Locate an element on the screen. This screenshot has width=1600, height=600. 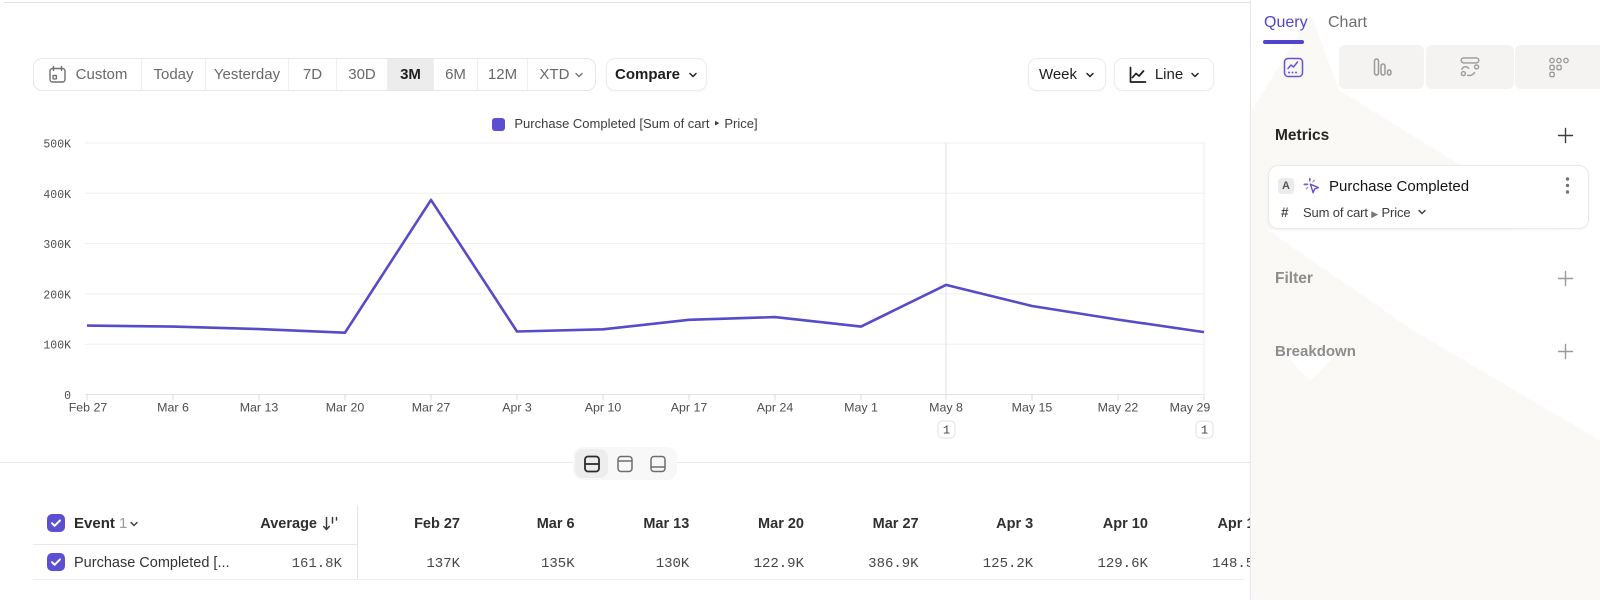
svg-text: Mar 27 is located at coordinates (431, 408).